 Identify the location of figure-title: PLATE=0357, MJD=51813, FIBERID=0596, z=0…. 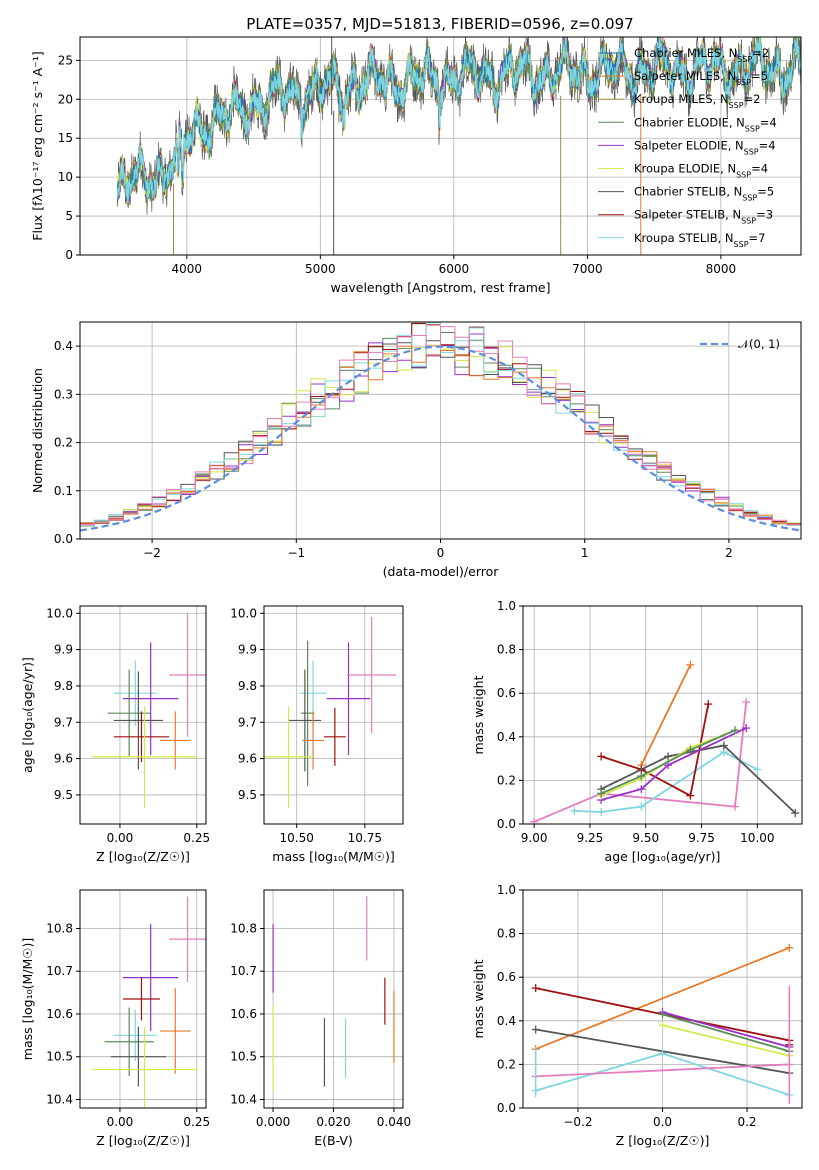
(439, 24).